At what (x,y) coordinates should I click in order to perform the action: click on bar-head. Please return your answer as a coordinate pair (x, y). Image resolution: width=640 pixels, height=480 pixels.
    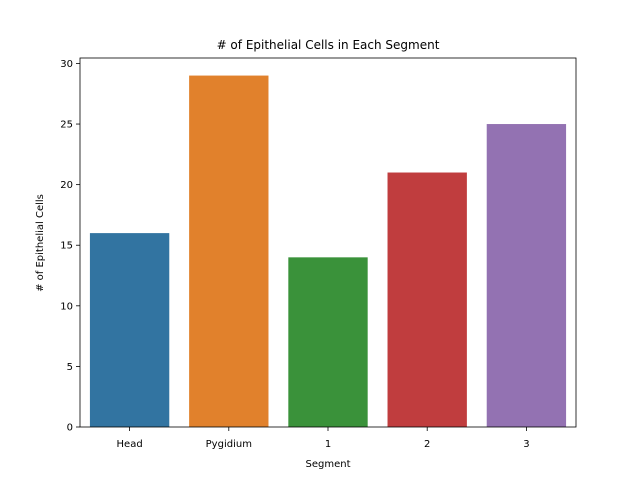
    Looking at the image, I should click on (129, 330).